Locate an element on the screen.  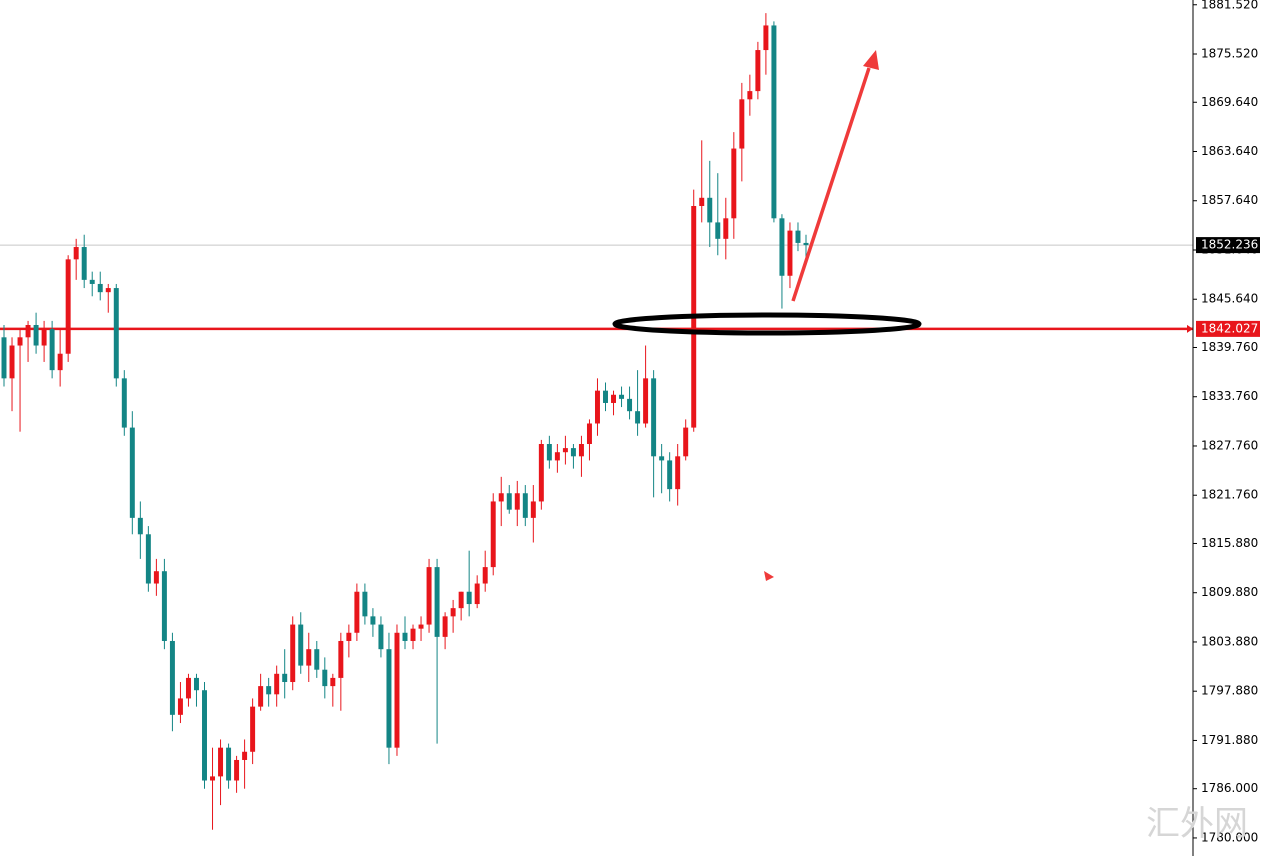
y-tick-label: 1881.520 is located at coordinates (1229, 5).